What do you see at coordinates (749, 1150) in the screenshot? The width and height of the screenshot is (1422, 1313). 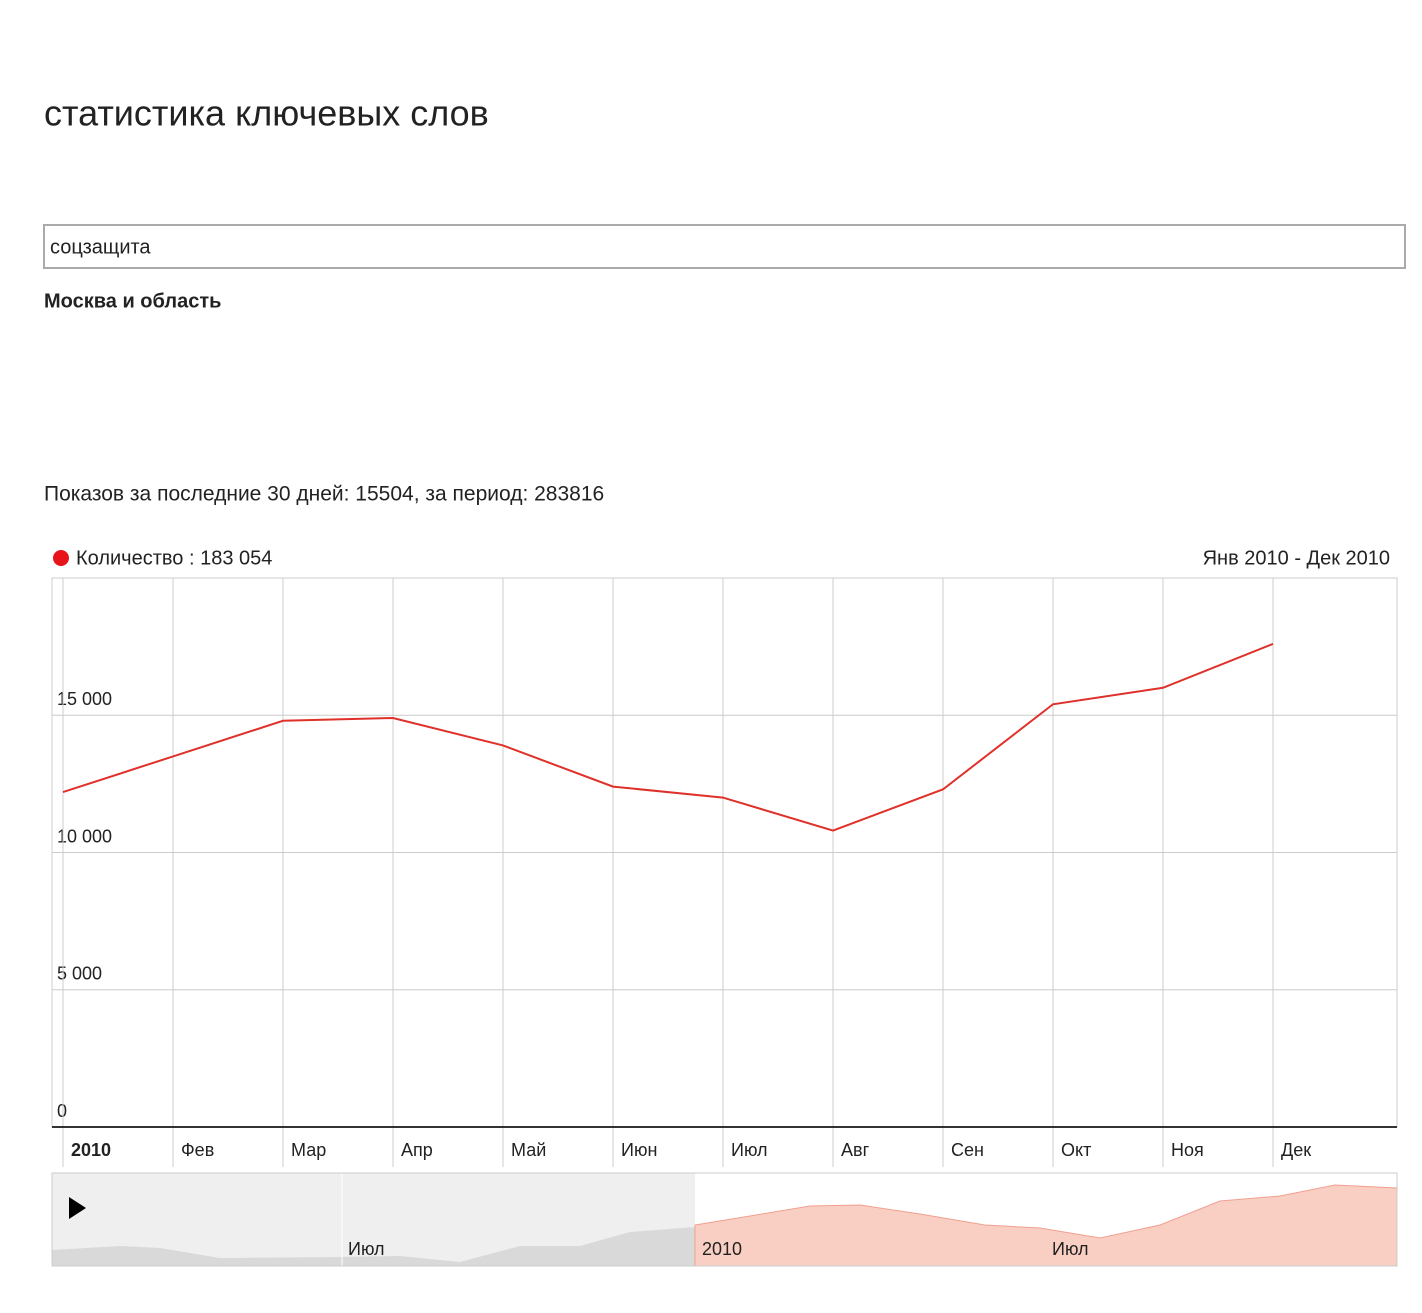 I see `x-tick-label: Июл` at bounding box center [749, 1150].